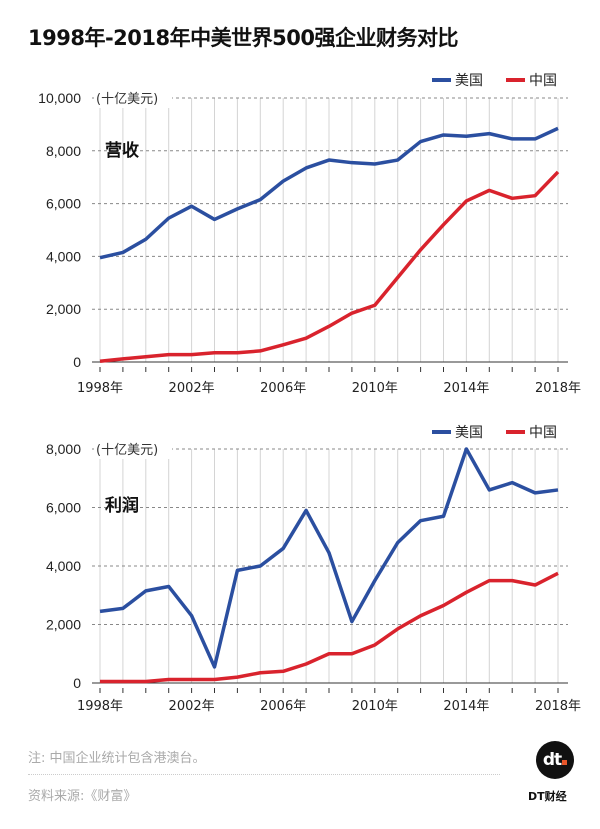 The width and height of the screenshot is (600, 829). What do you see at coordinates (329, 627) in the screenshot?
I see `series-line-china` at bounding box center [329, 627].